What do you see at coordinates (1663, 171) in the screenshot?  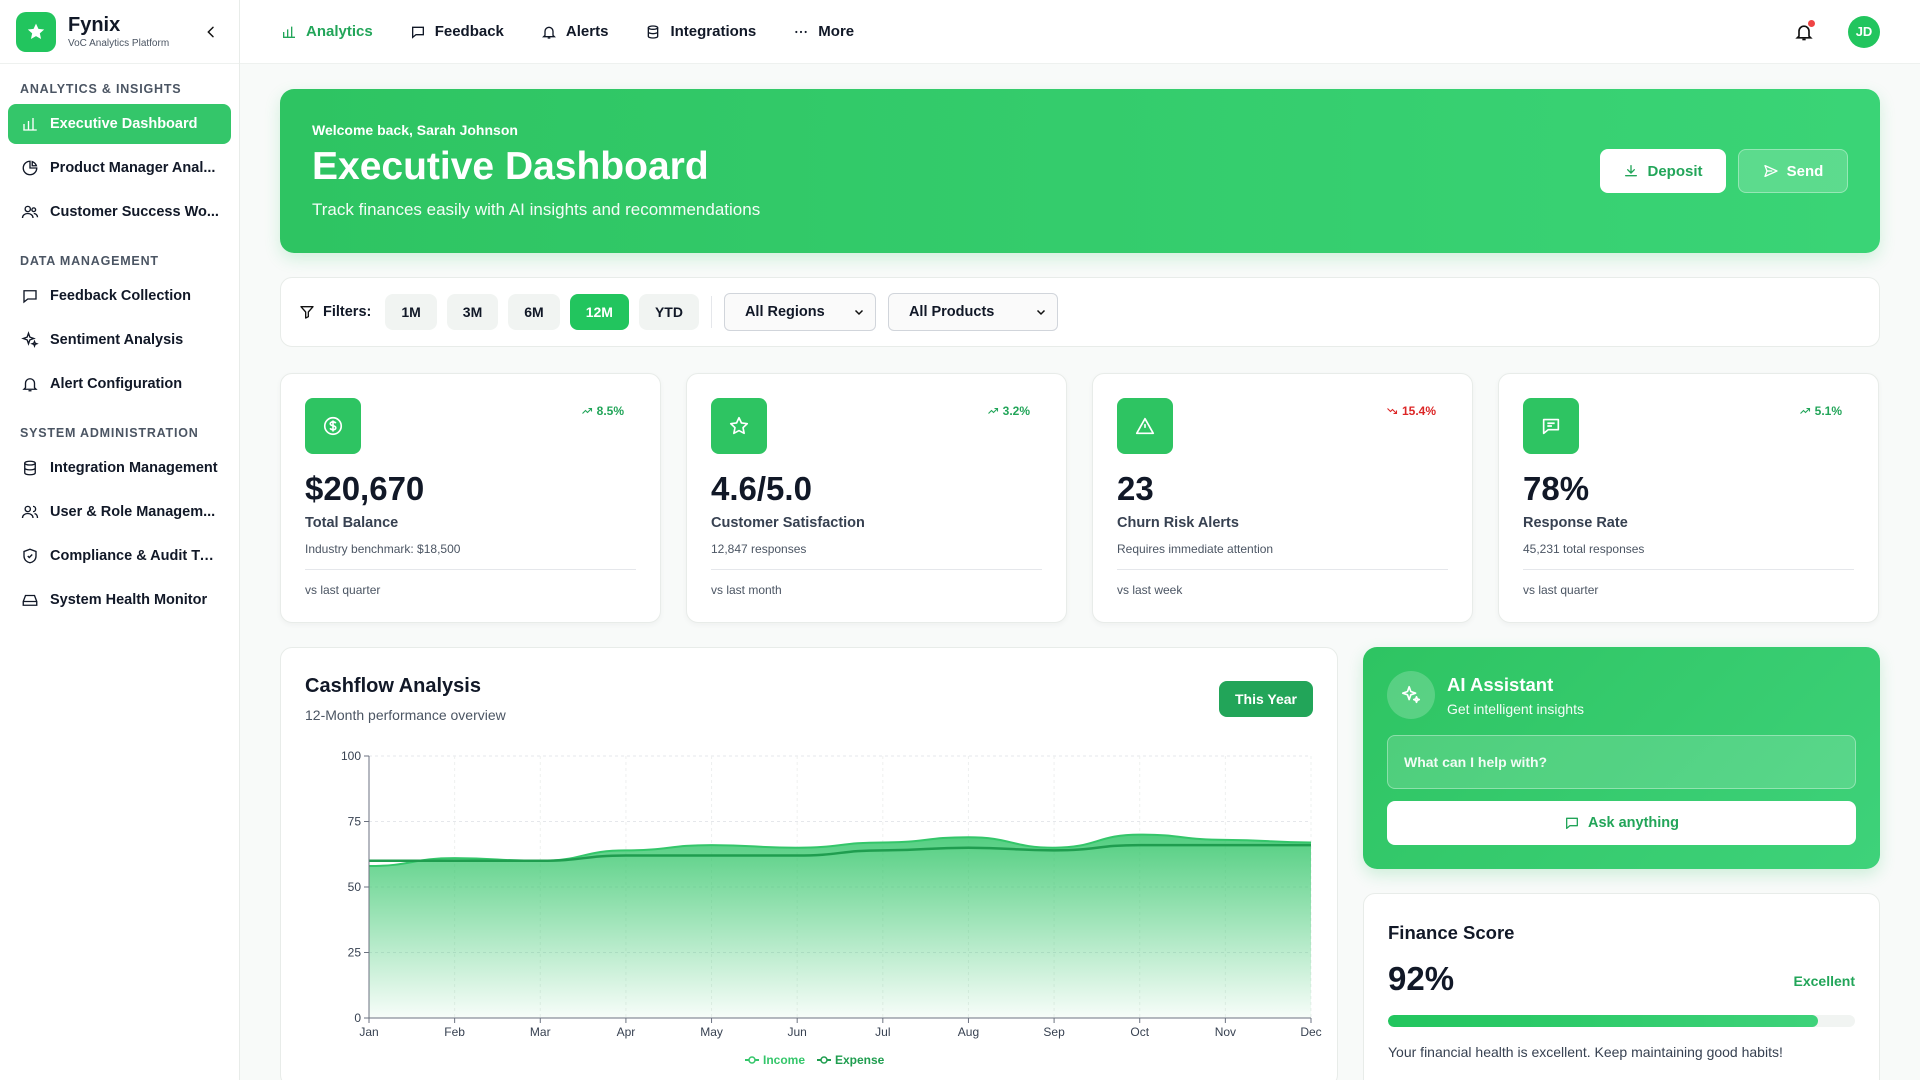 I see `deposit-button: Deposit` at bounding box center [1663, 171].